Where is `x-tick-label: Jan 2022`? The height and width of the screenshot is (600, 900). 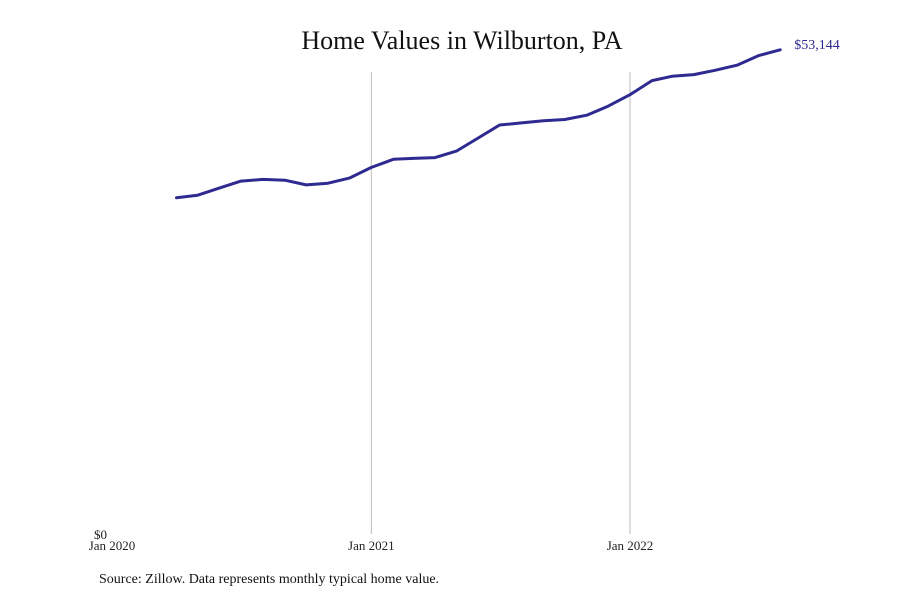
x-tick-label: Jan 2022 is located at coordinates (630, 545).